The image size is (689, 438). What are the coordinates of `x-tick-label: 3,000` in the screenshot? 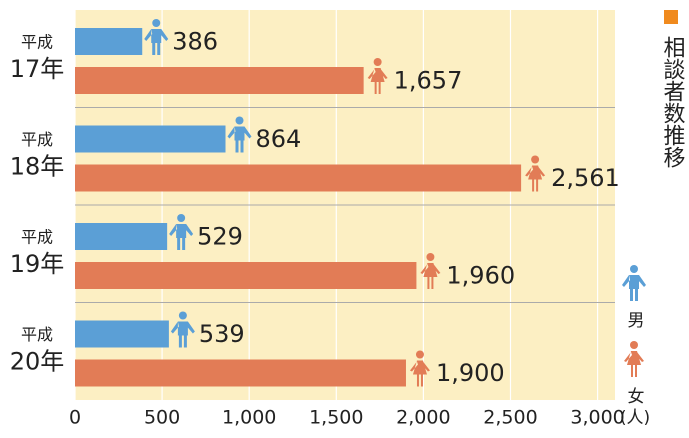 It's located at (597, 418).